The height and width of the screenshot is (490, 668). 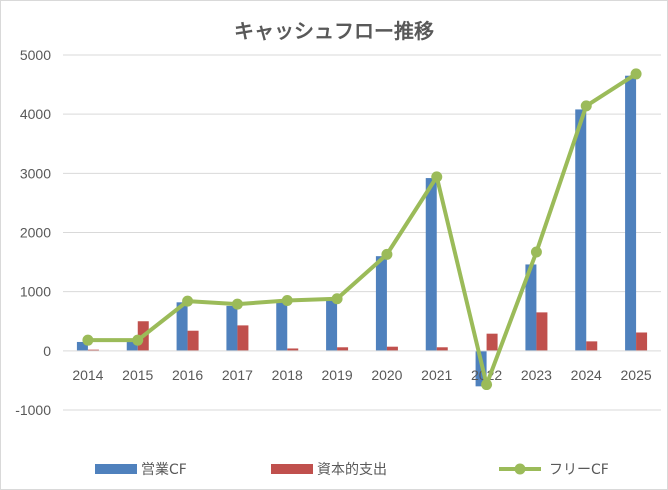 What do you see at coordinates (486, 375) in the screenshot?
I see `x-tick-label: 2022` at bounding box center [486, 375].